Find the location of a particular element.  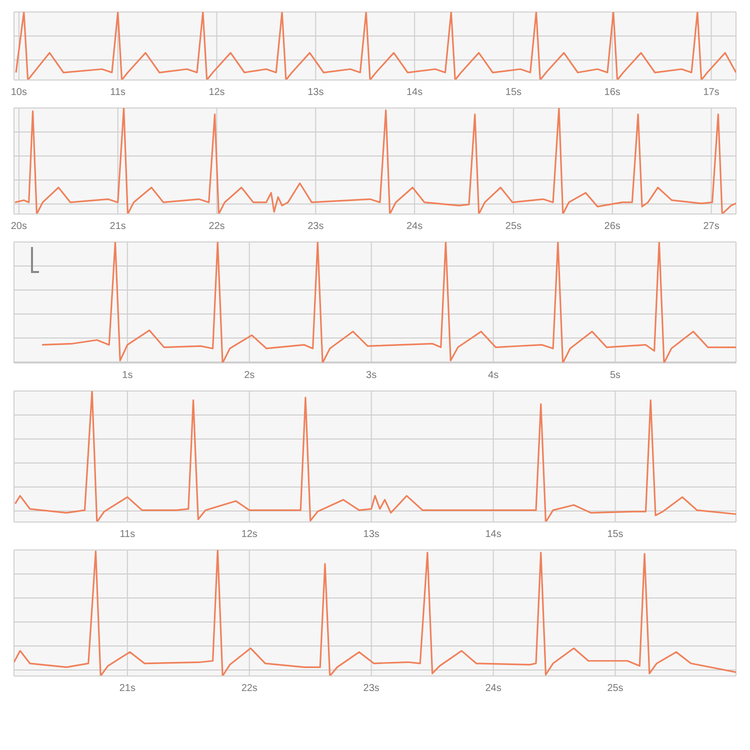

x-tick-label: 3s is located at coordinates (371, 376).